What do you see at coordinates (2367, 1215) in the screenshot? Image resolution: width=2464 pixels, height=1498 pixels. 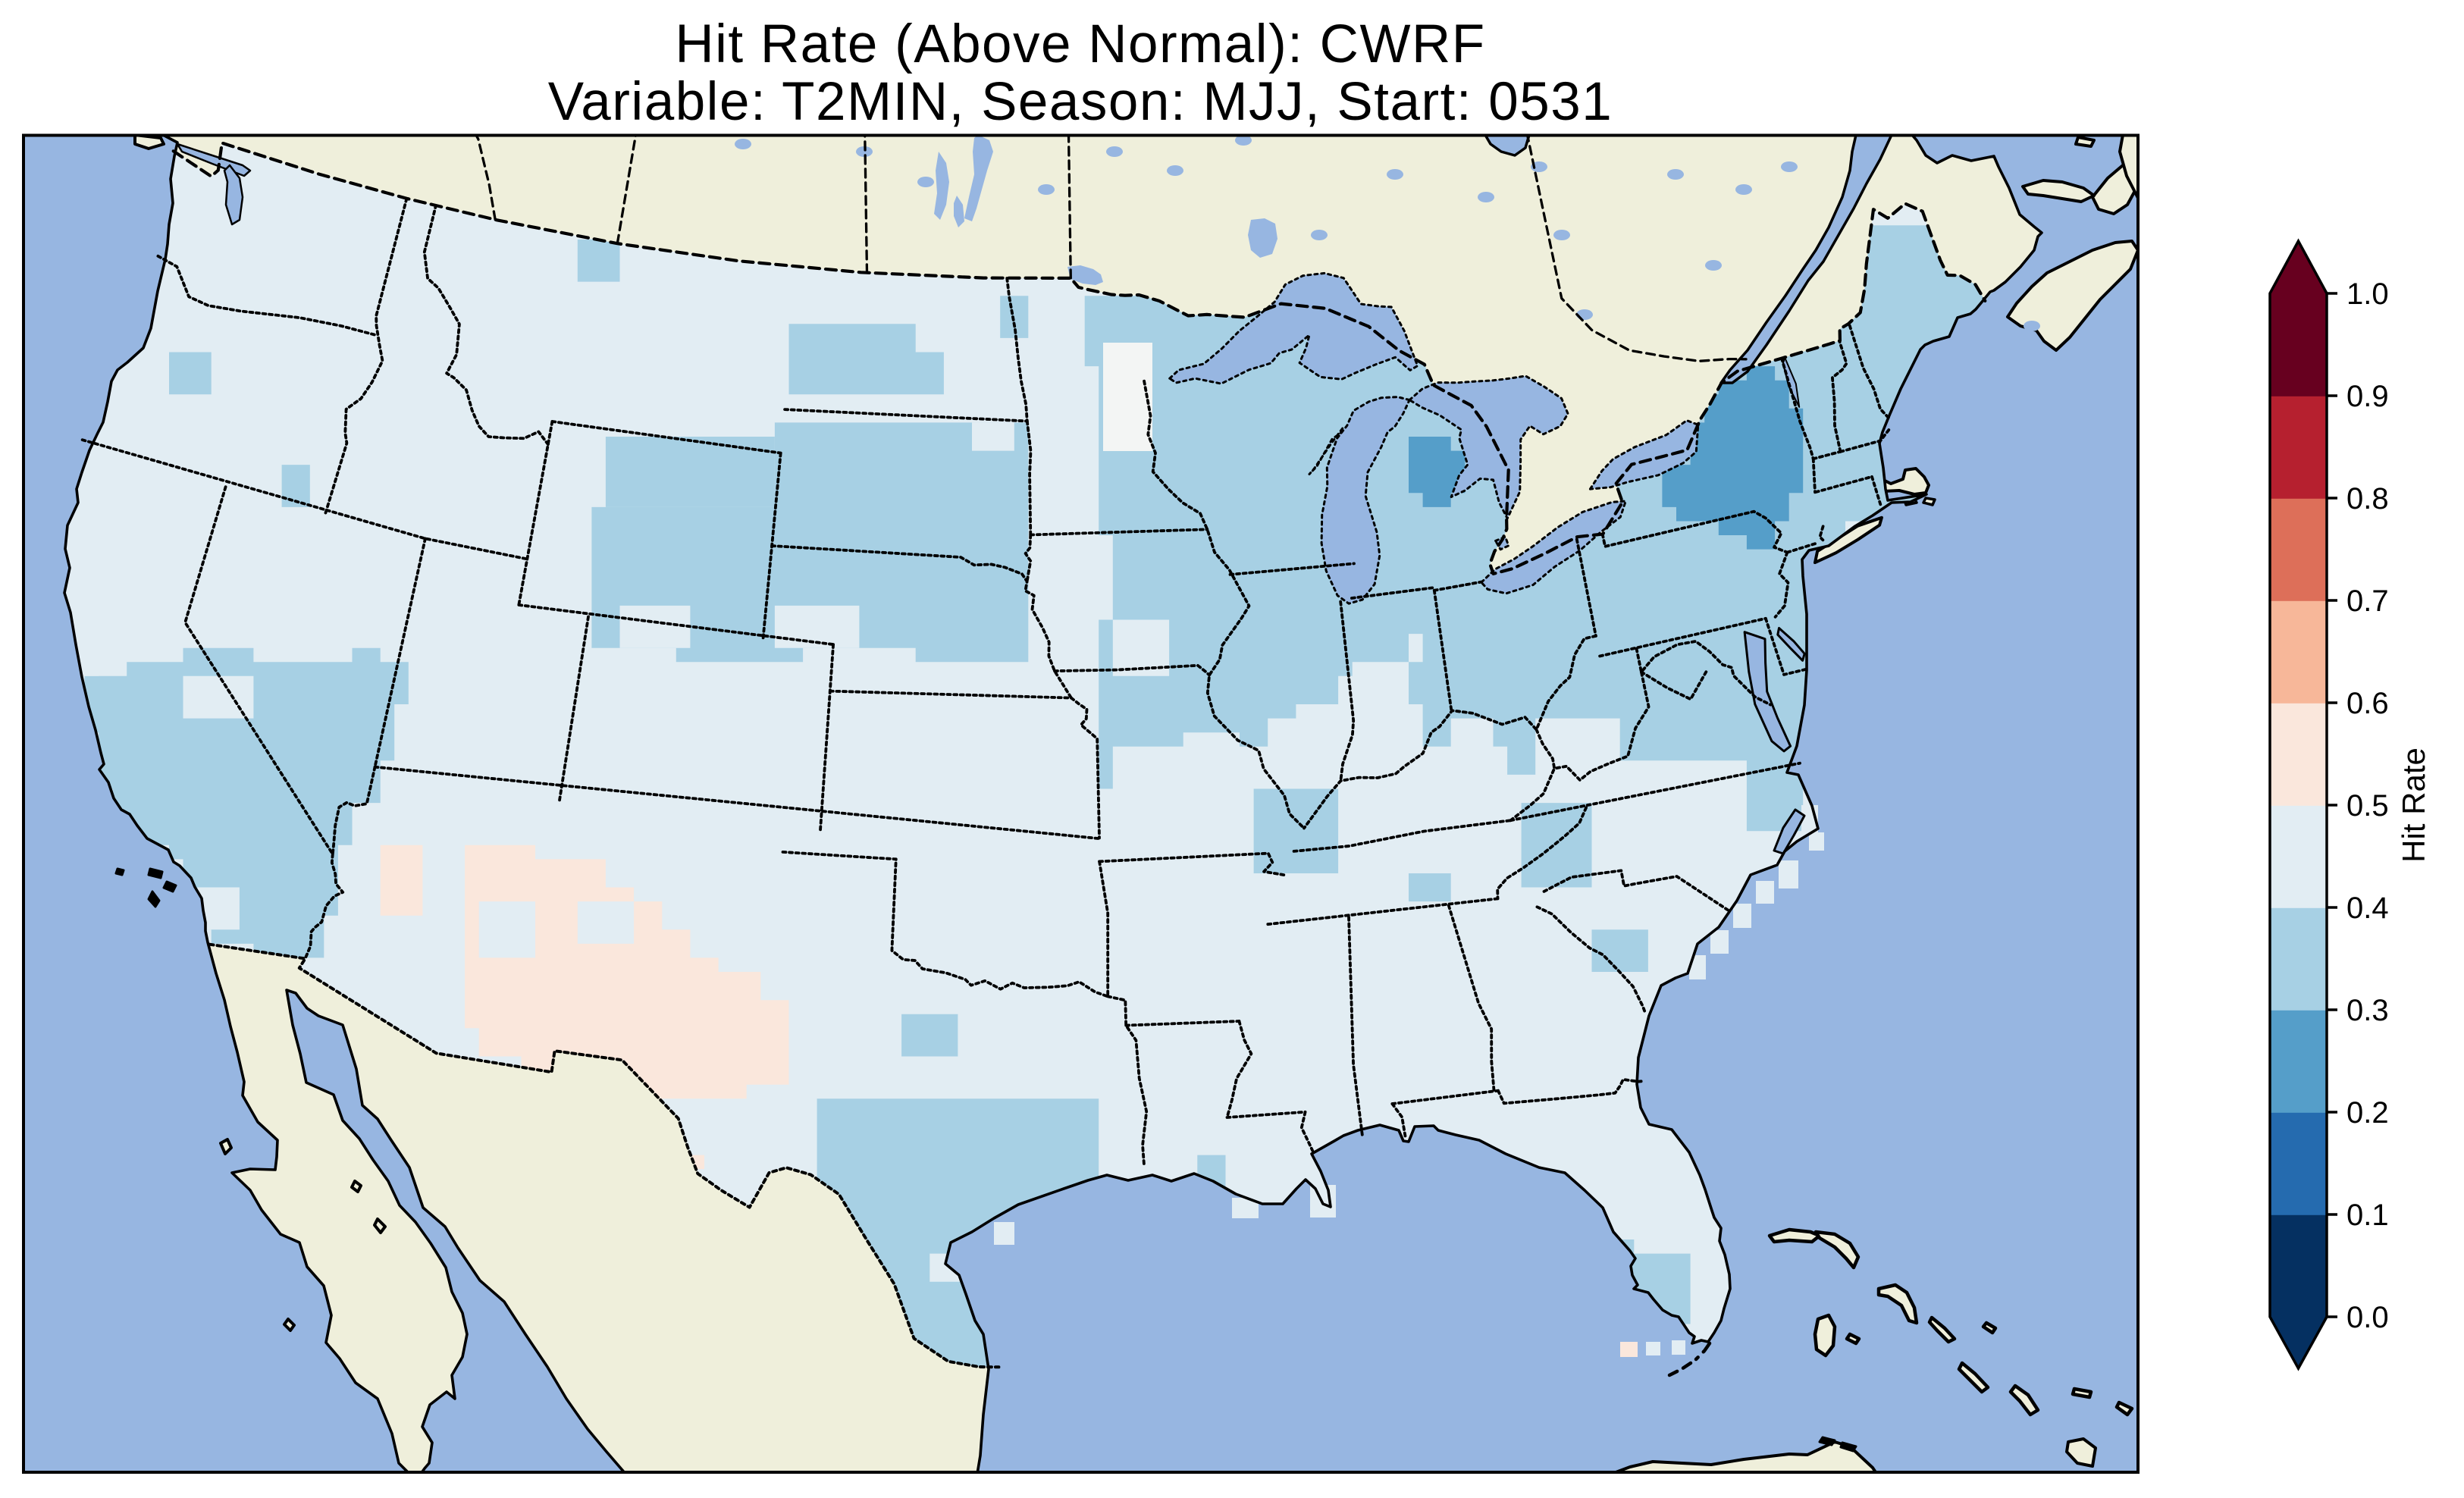 I see `svg-text: 0.1` at bounding box center [2367, 1215].